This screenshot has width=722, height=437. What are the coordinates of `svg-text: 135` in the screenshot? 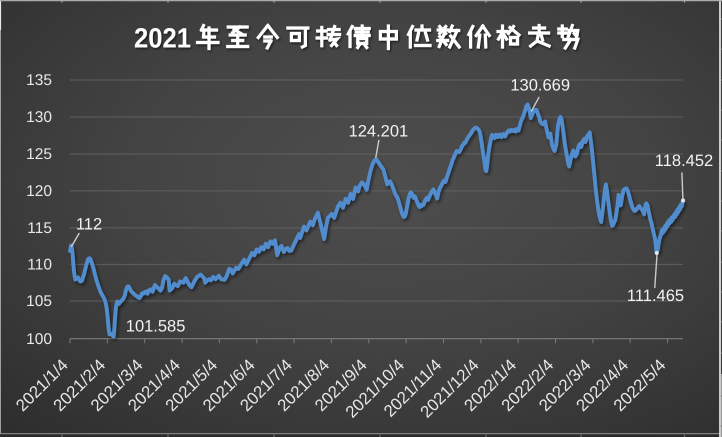 It's located at (39, 80).